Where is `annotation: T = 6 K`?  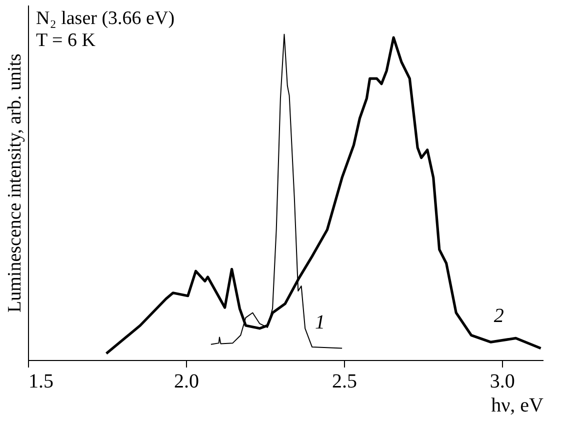 annotation: T = 6 K is located at coordinates (66, 40).